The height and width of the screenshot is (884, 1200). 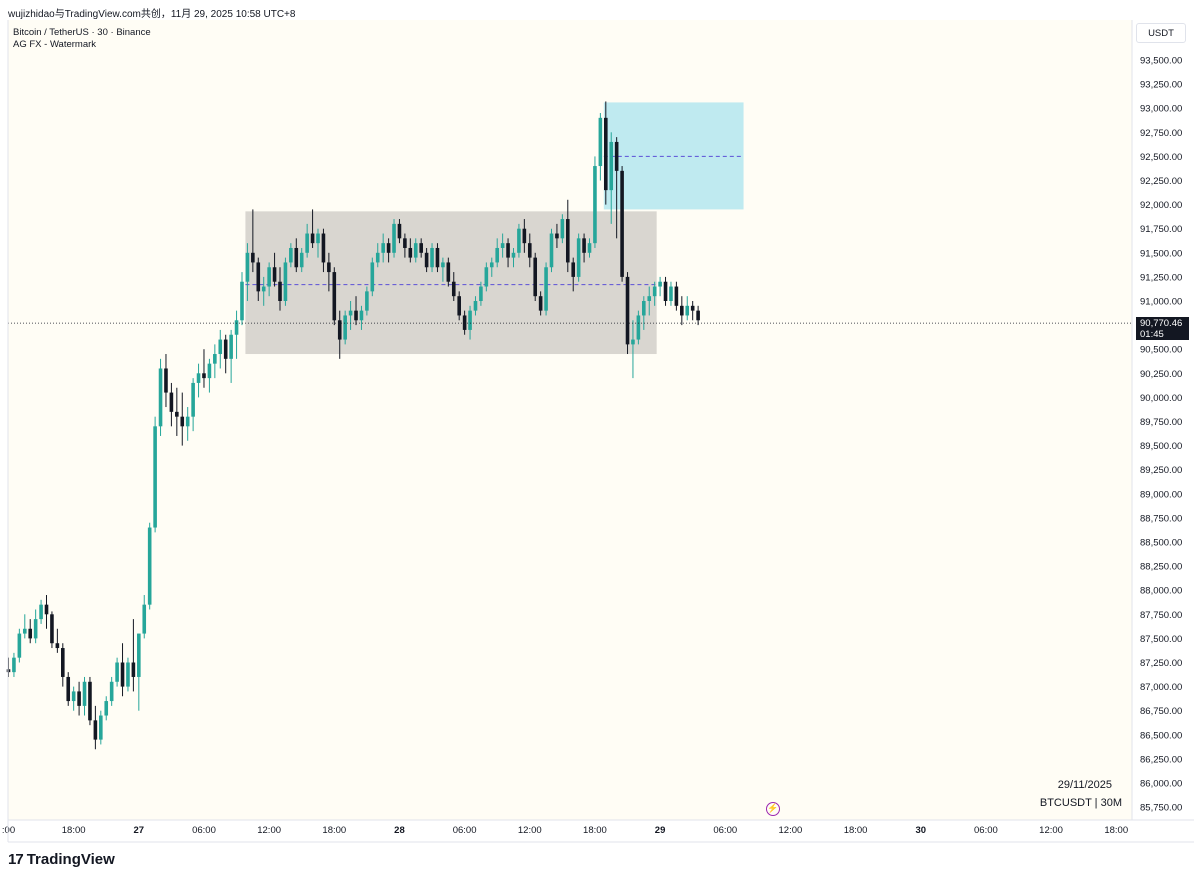 I want to click on y-tick-label: 92,000.00, so click(x=1161, y=205).